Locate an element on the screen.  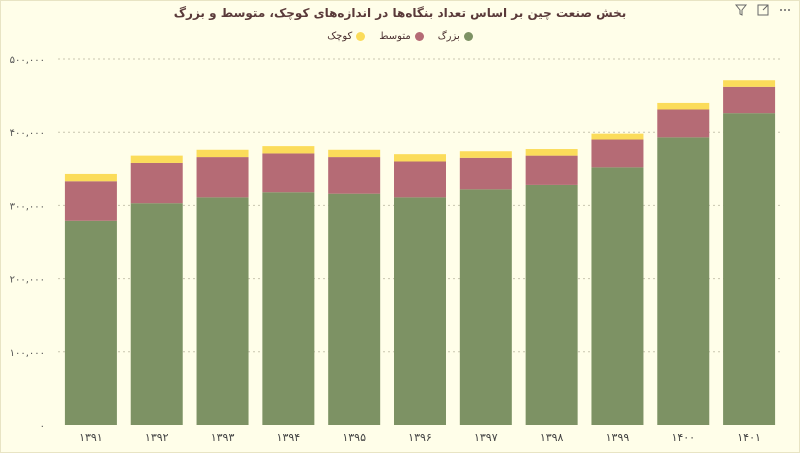
legend-swatch-large is located at coordinates (468, 36).